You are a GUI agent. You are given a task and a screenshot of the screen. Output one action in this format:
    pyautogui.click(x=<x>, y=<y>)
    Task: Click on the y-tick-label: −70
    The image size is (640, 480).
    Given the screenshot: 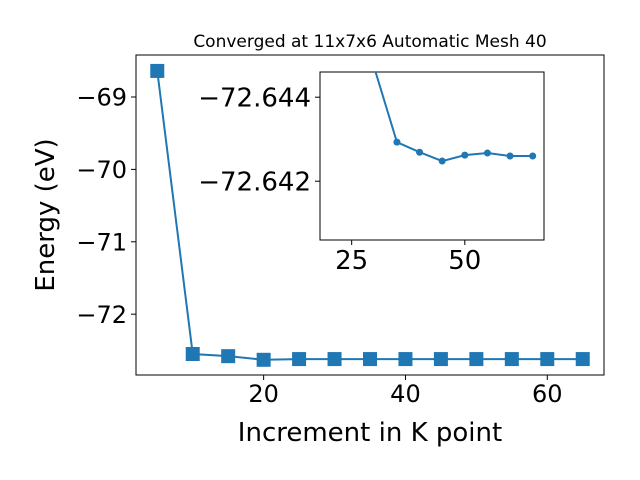 What is the action you would take?
    pyautogui.click(x=101, y=170)
    